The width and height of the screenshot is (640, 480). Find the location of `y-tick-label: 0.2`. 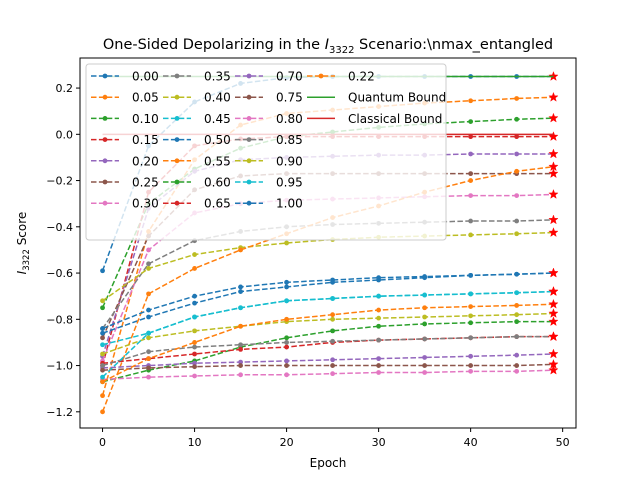

y-tick-label: 0.2 is located at coordinates (65, 88).